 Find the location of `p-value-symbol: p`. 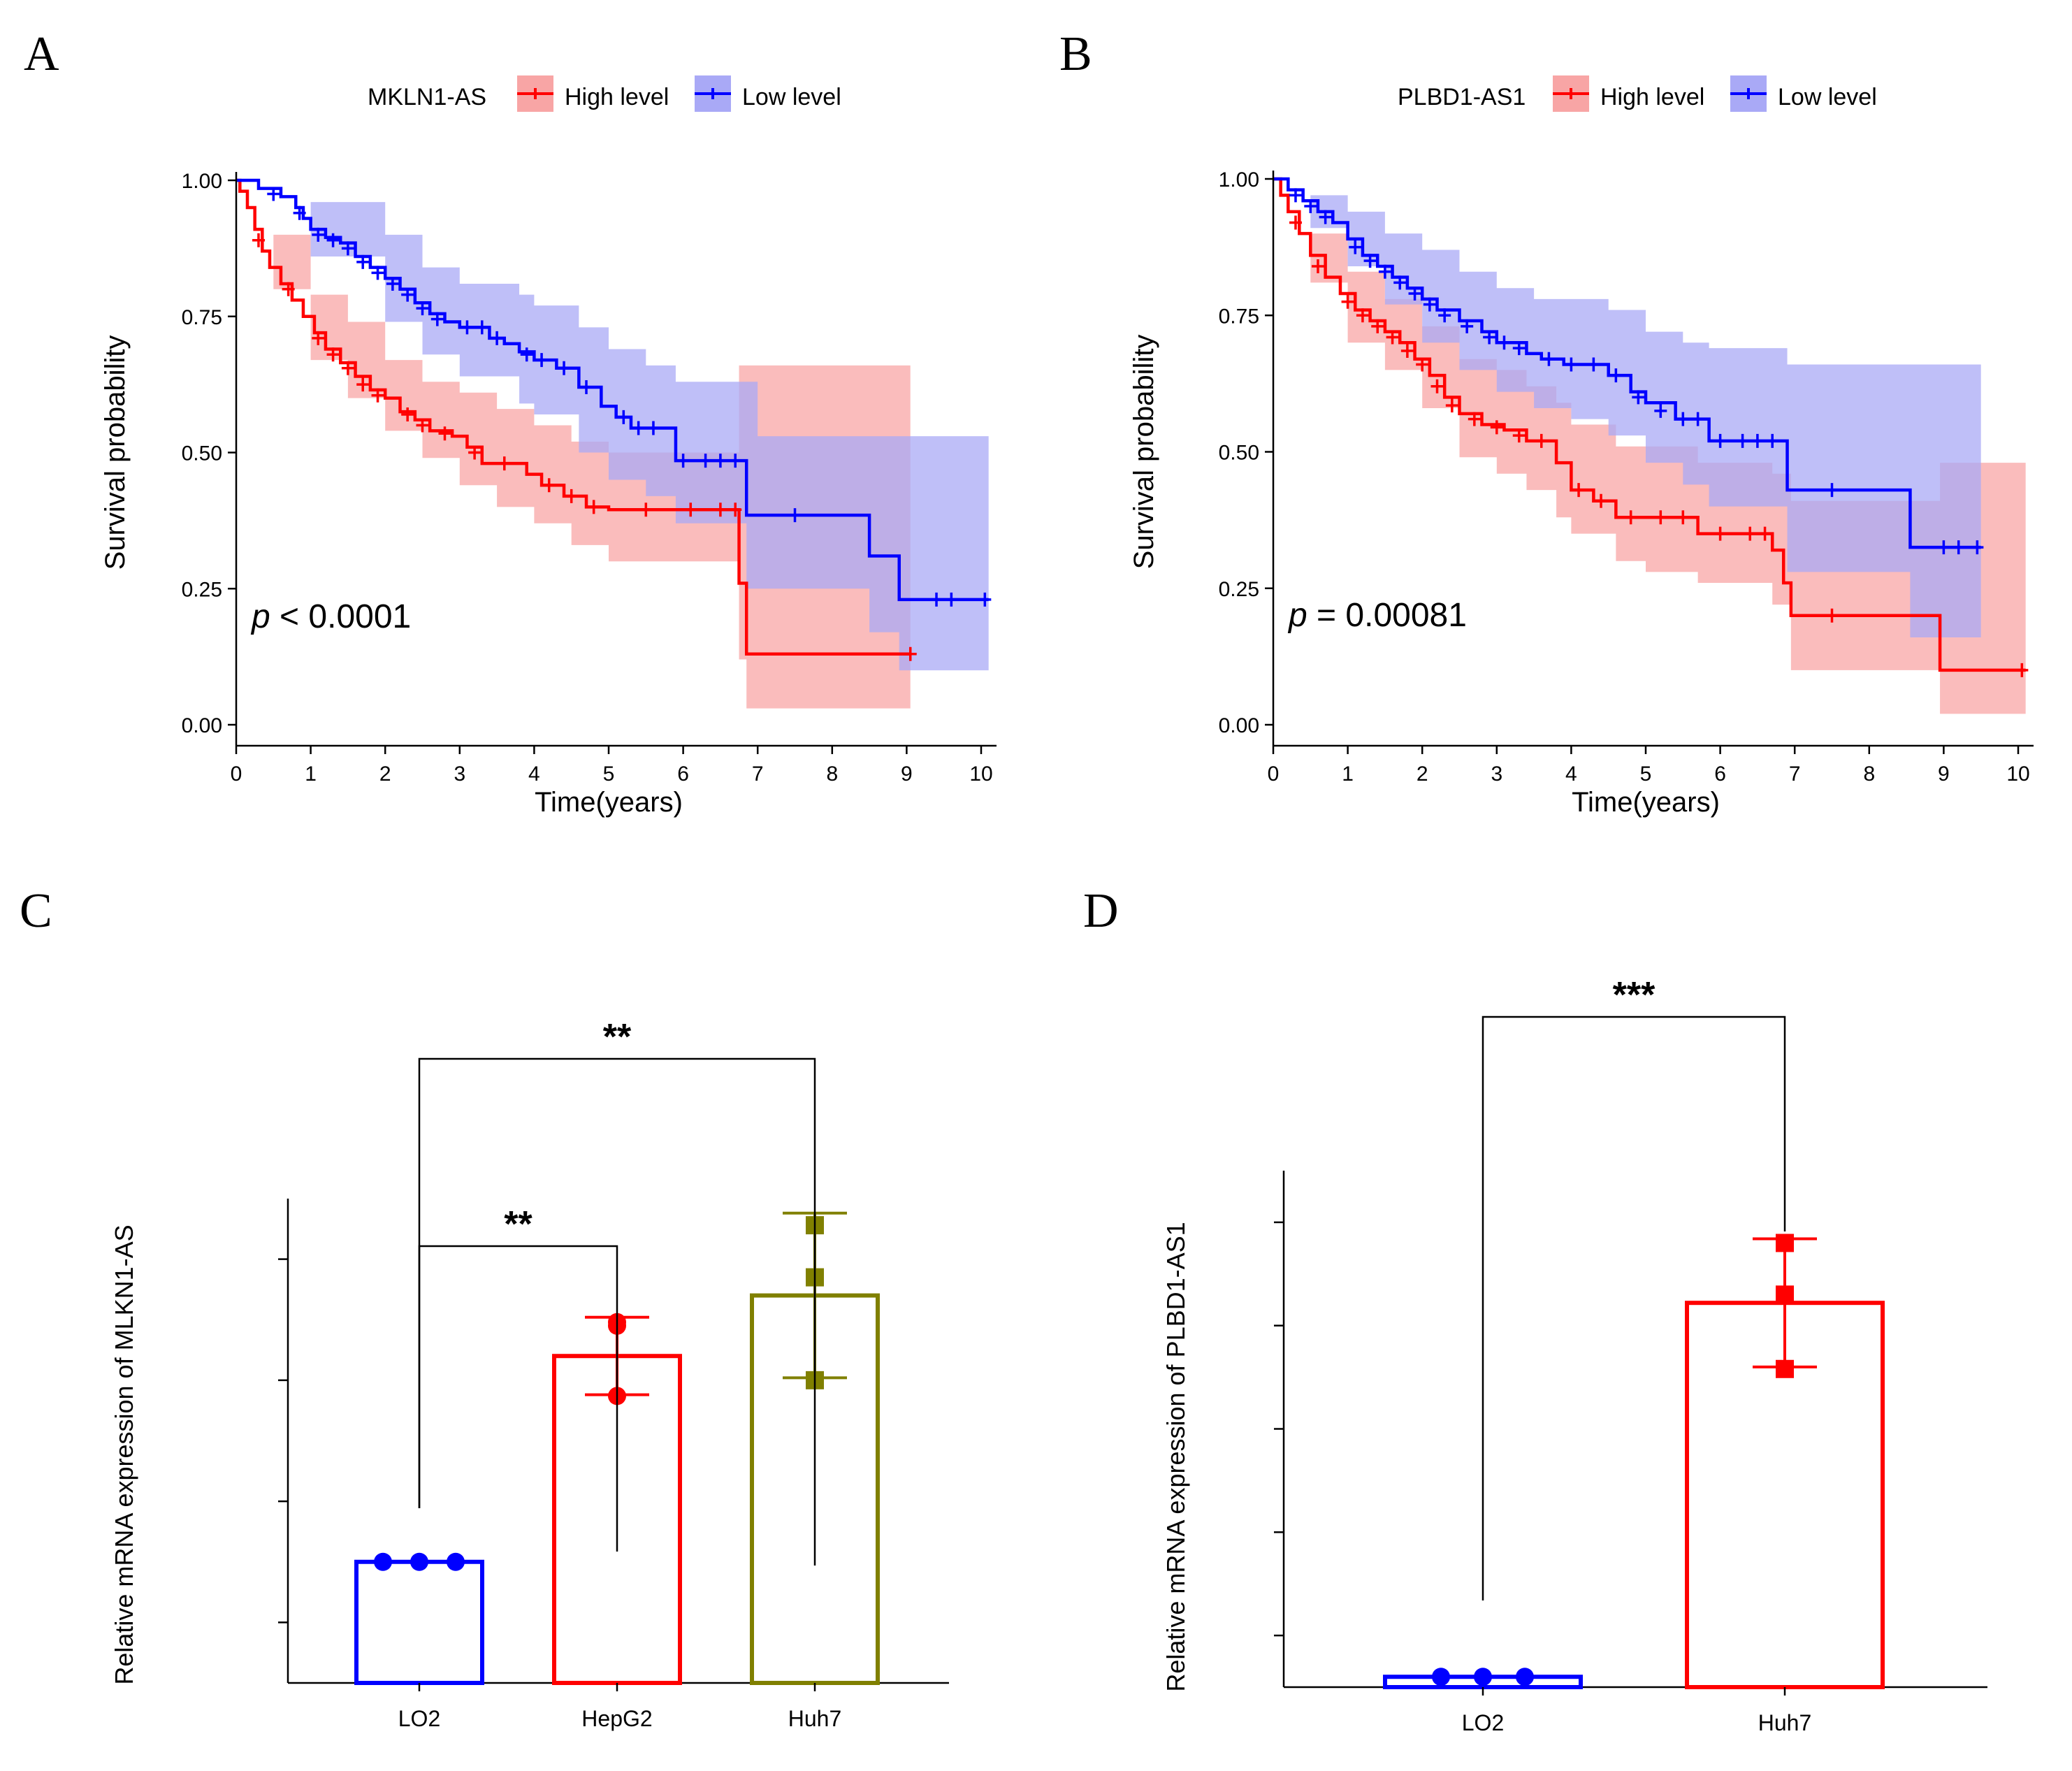

p-value-symbol: p is located at coordinates (260, 616).